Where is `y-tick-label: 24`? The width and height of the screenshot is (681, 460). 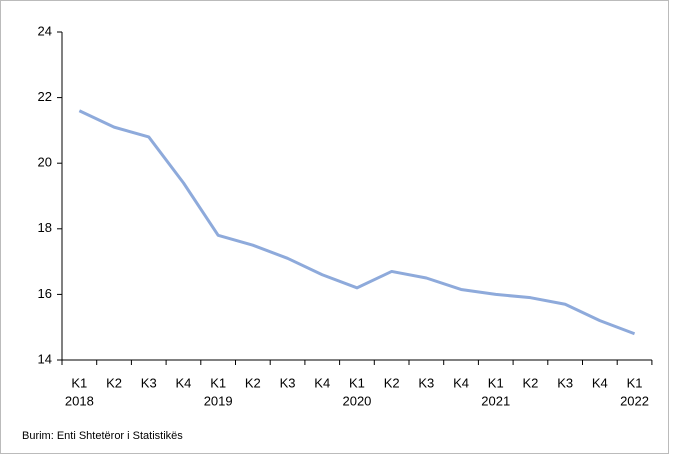 y-tick-label: 24 is located at coordinates (45, 30).